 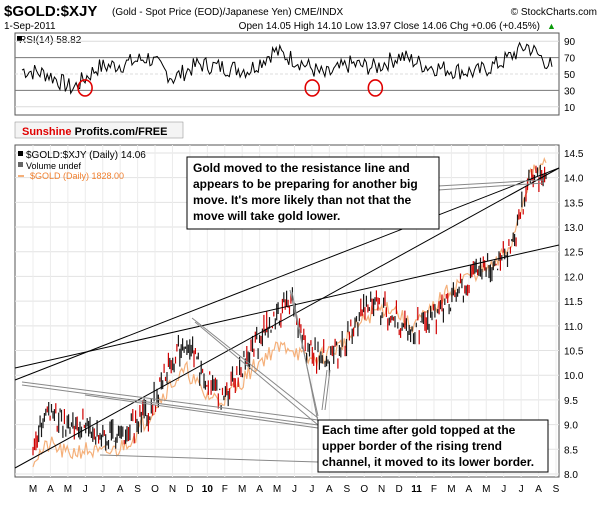 I want to click on brand-sunshine: Sunshine, so click(x=47, y=132).